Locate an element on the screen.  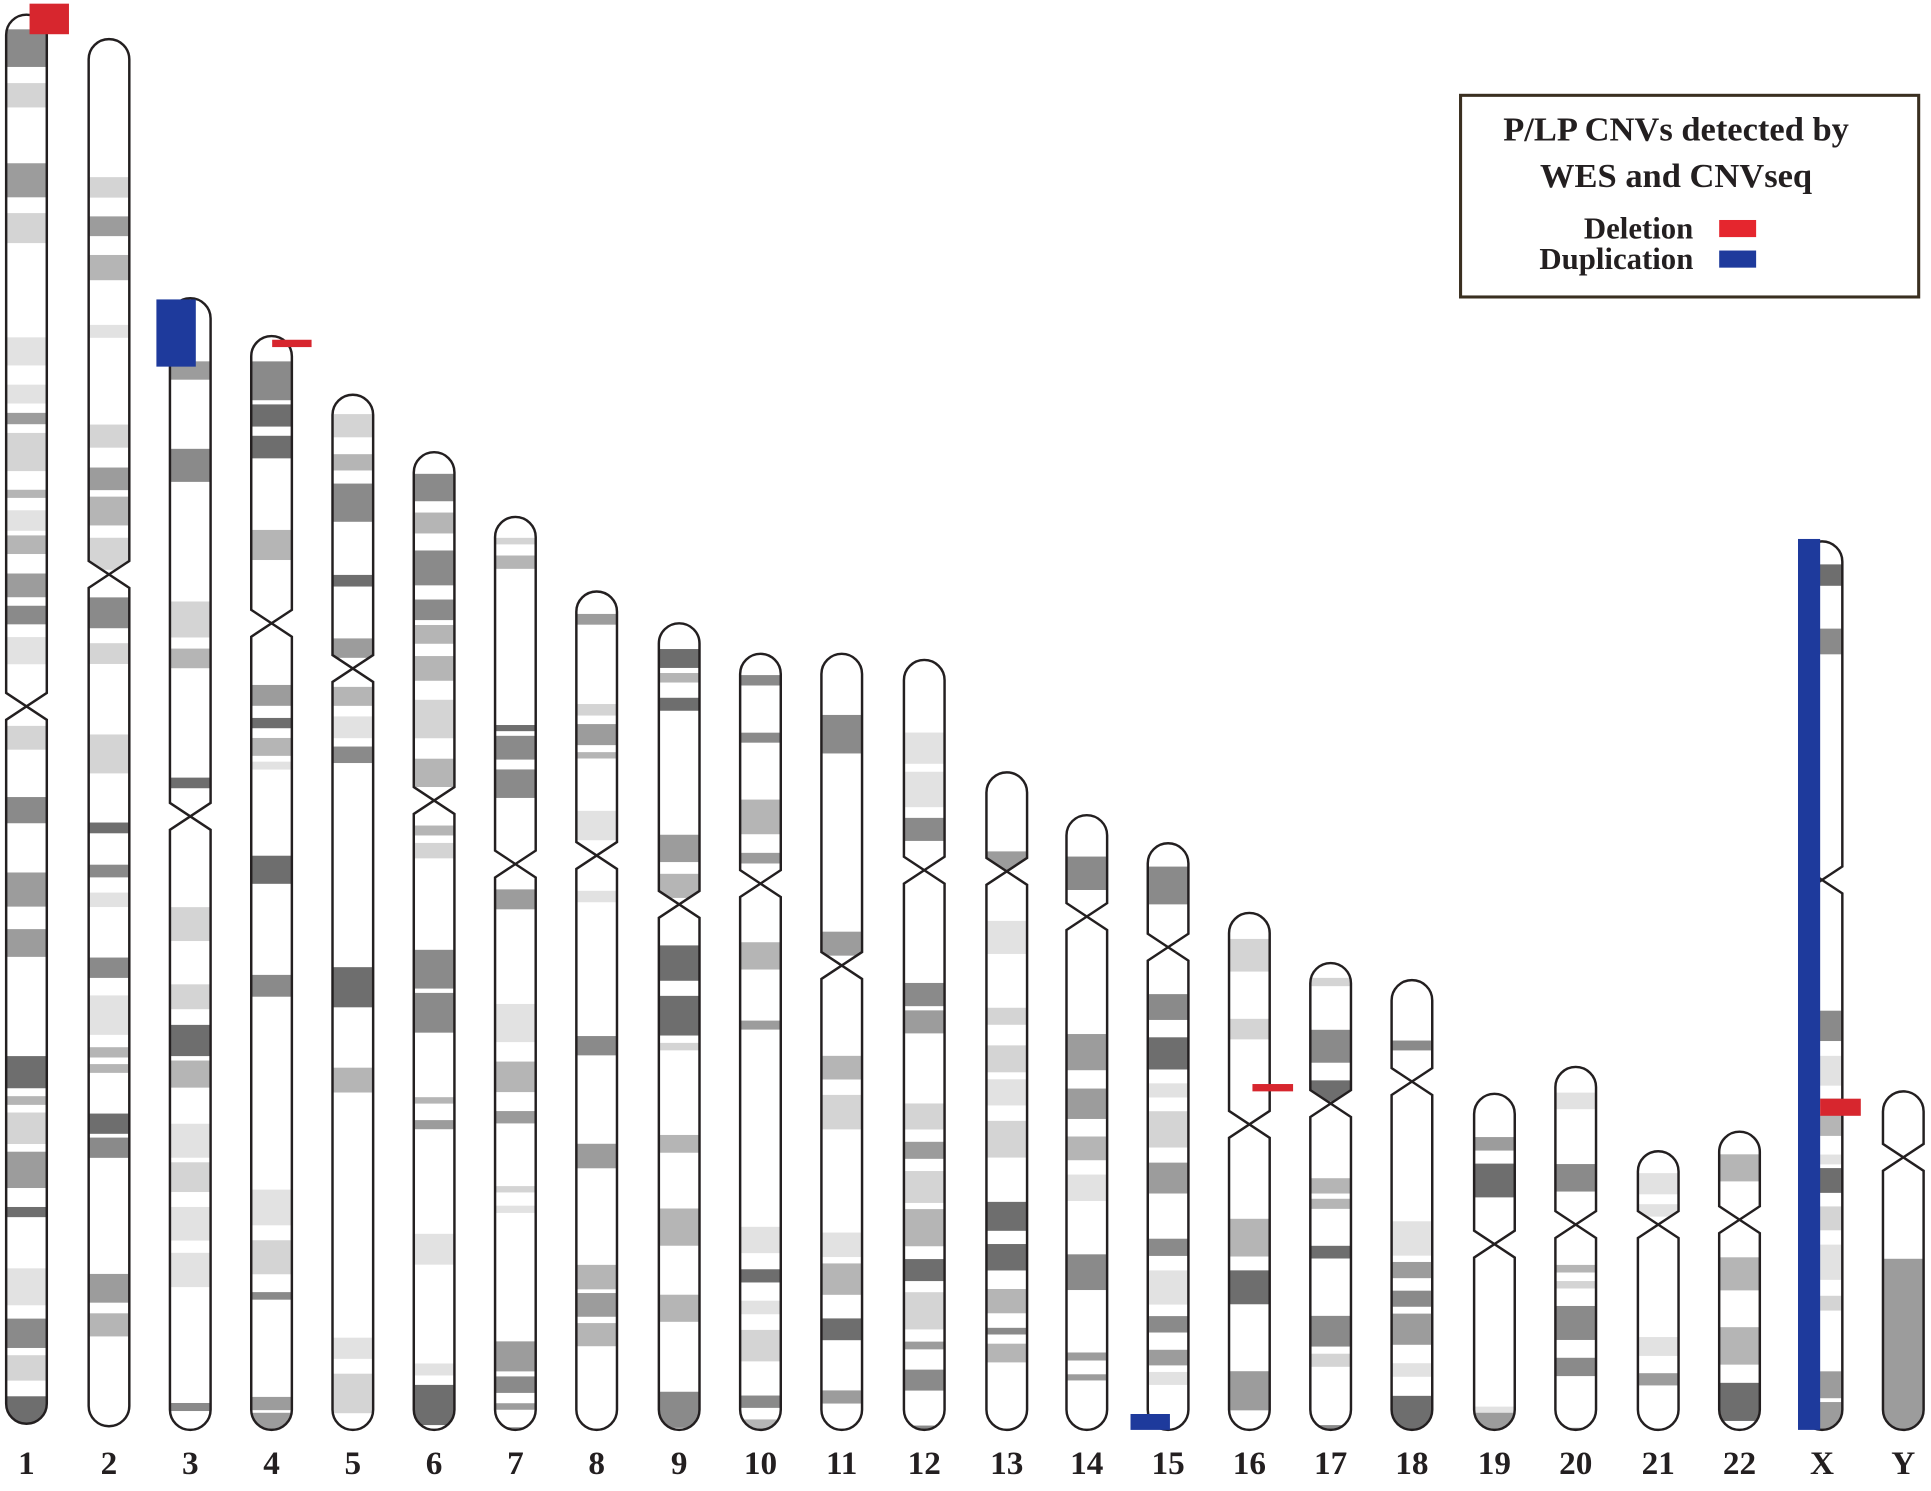
duplication-mark is located at coordinates (176, 333).